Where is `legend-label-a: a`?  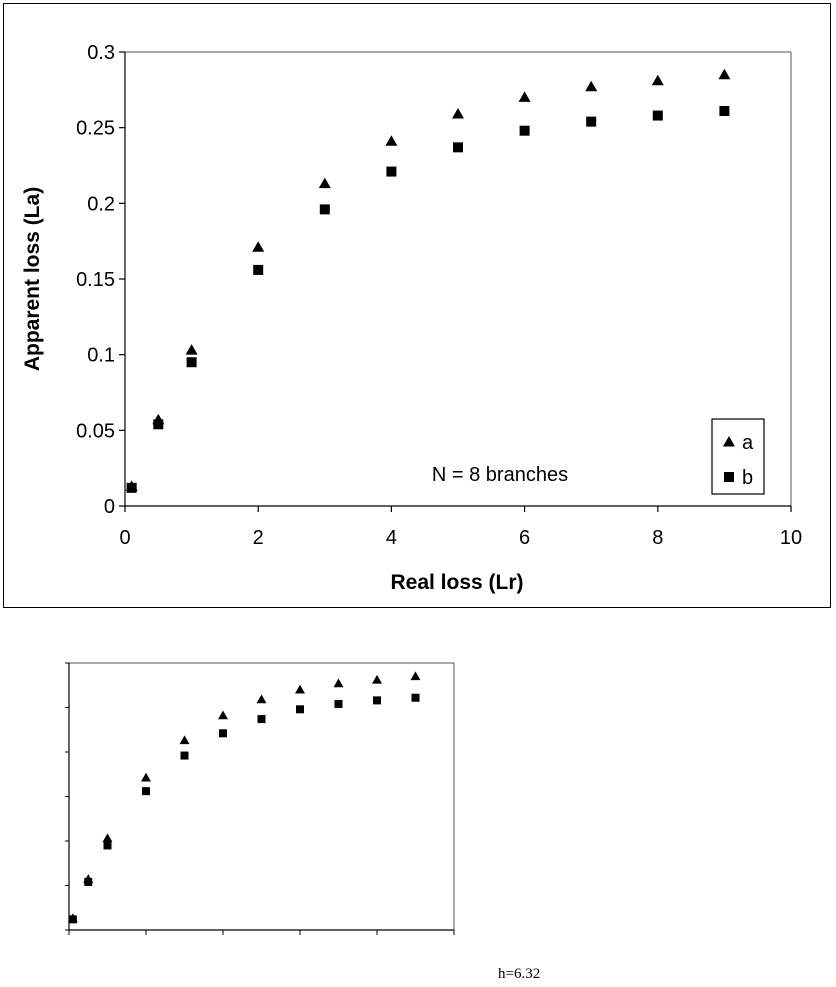 legend-label-a: a is located at coordinates (748, 443).